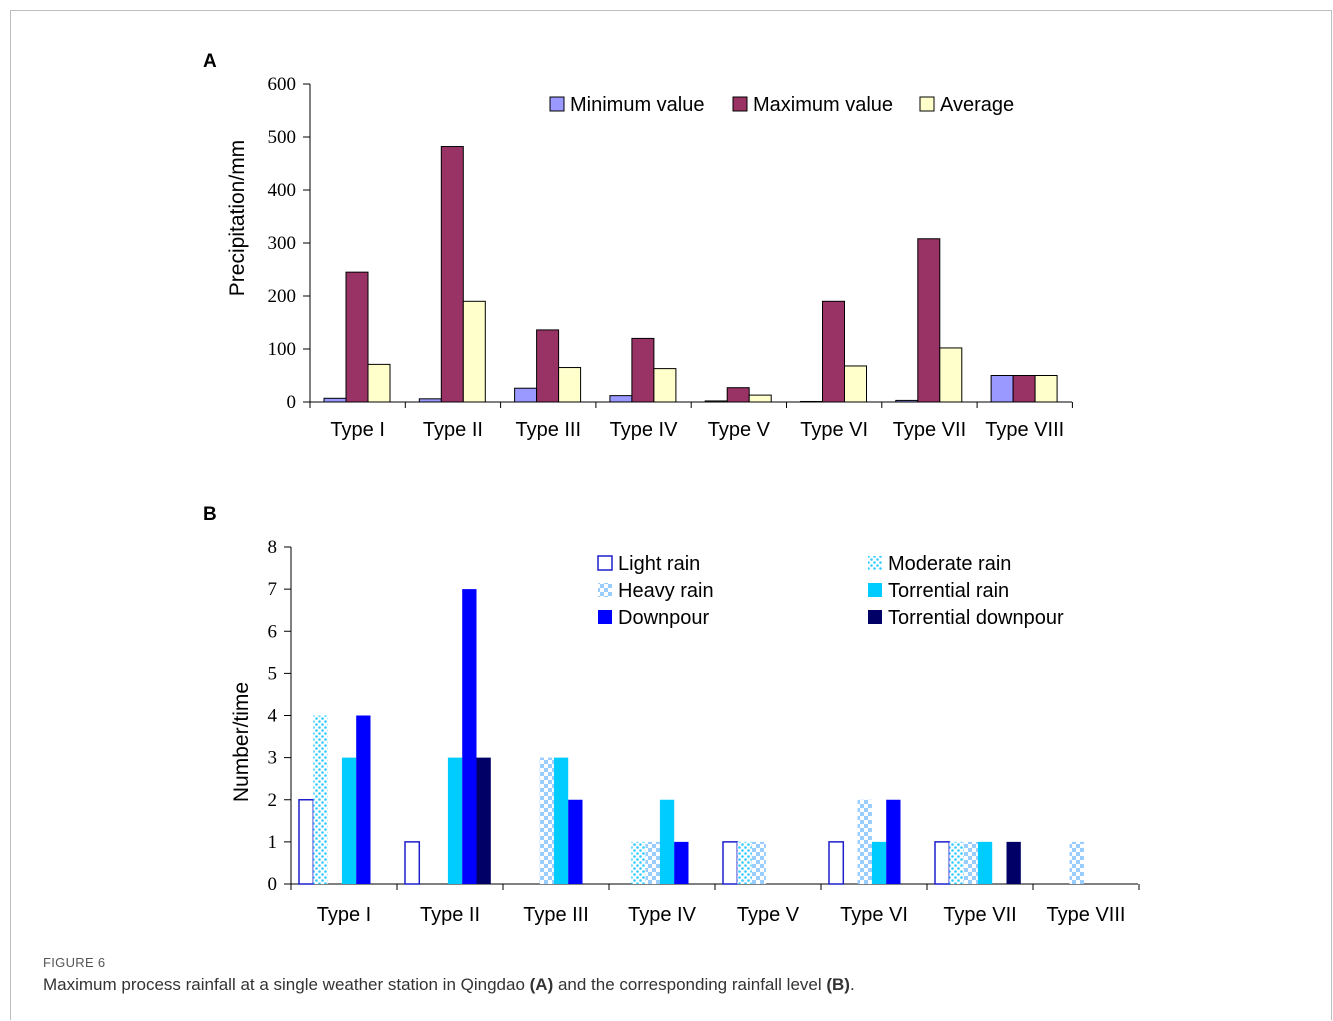 The height and width of the screenshot is (1021, 1333). Describe the element at coordinates (956, 862) in the screenshot. I see `bar-b-moderate-rain-type-vii` at that location.